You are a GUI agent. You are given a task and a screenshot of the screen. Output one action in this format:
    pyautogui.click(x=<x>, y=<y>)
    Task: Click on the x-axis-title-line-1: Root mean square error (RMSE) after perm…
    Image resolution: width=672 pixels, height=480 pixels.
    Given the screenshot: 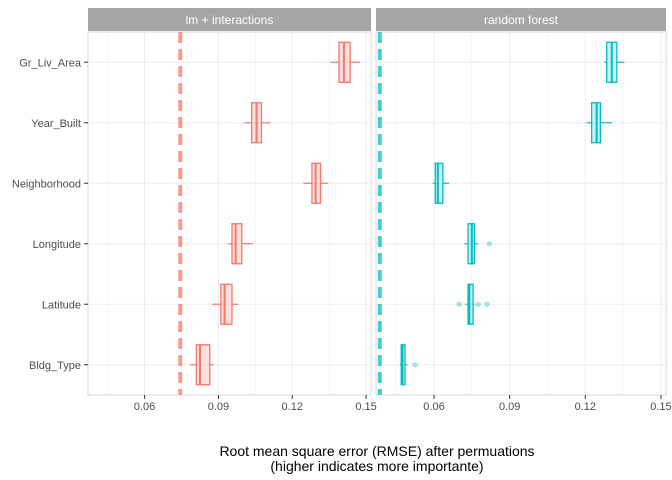 What is the action you would take?
    pyautogui.click(x=376, y=451)
    